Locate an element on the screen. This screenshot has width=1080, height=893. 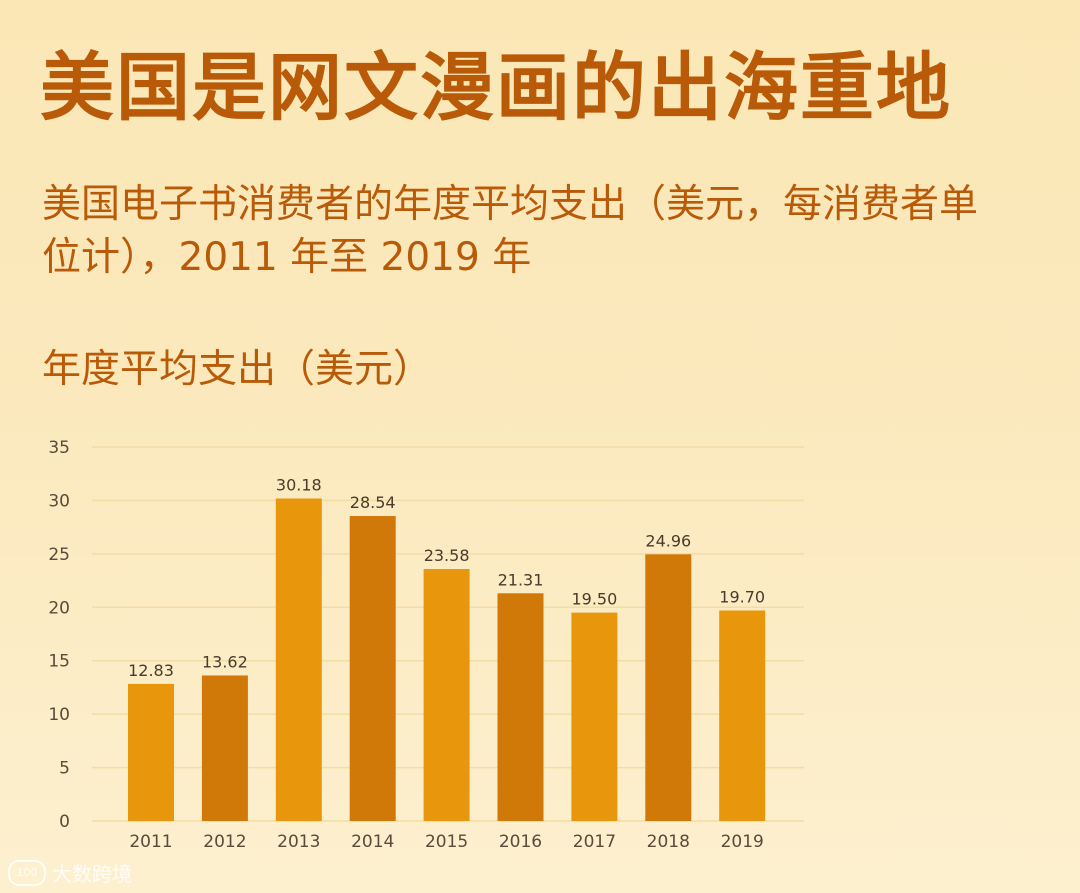
bar-value-label: 12.83 is located at coordinates (151, 670).